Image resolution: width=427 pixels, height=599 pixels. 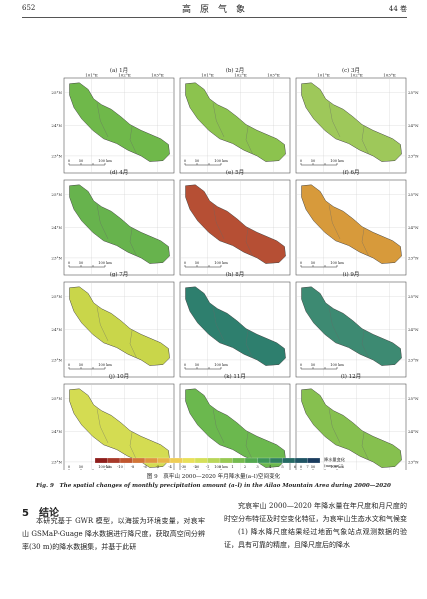 I want to click on map-panel-5: (e) 5月 0 50 100 km, so click(x=235, y=222).